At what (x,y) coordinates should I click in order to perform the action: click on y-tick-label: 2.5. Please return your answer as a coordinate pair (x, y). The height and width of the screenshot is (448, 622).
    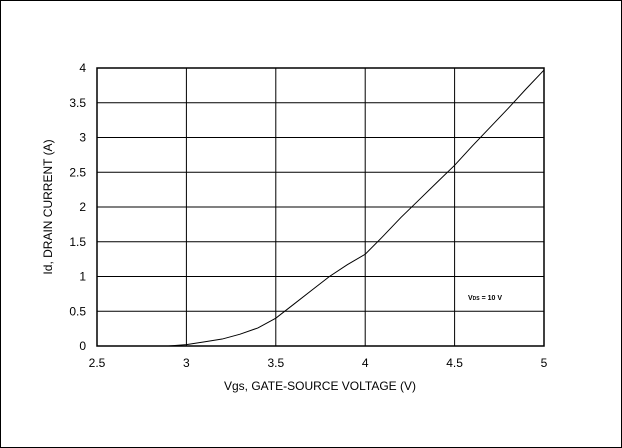
    Looking at the image, I should click on (77, 172).